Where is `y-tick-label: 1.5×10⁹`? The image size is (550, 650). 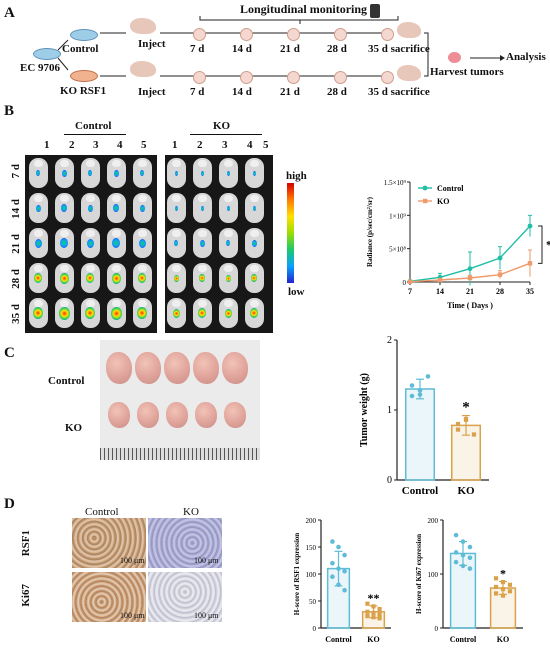
y-tick-label: 1.5×10⁹ is located at coordinates (395, 183).